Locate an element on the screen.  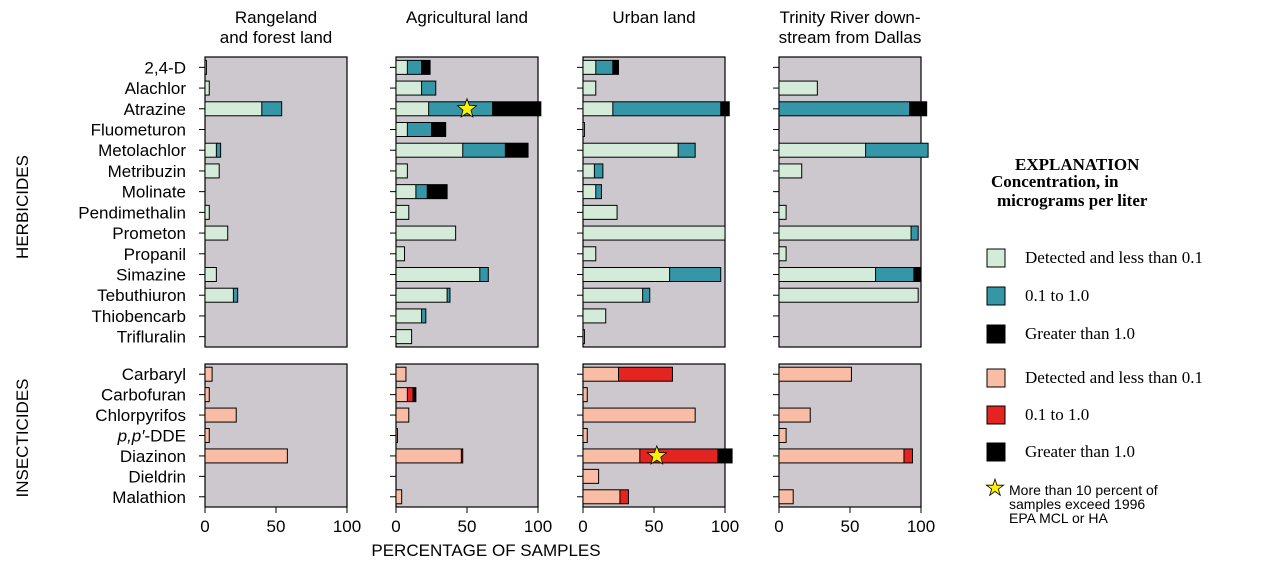
legend-swatch-herb-high is located at coordinates (996, 334).